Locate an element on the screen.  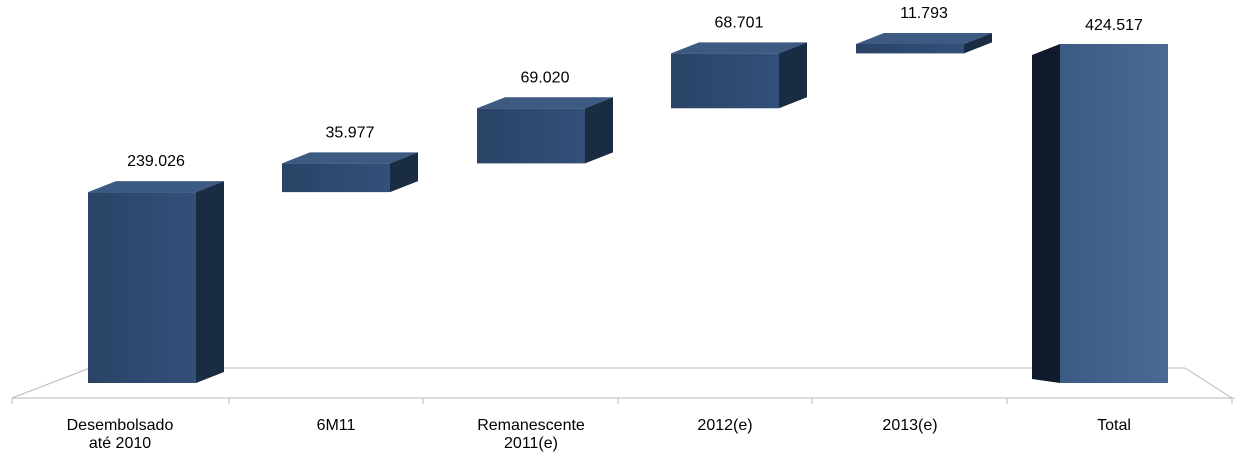
category-label: 6M11 is located at coordinates (336, 425).